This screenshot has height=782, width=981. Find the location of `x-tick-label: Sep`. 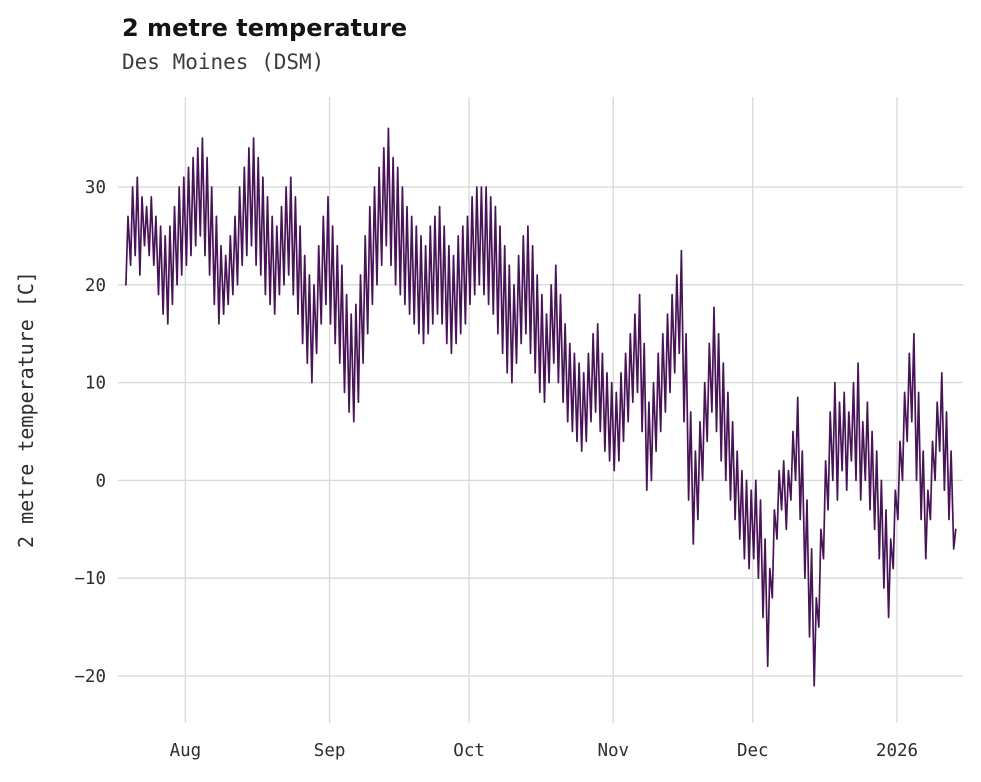

x-tick-label: Sep is located at coordinates (330, 751).